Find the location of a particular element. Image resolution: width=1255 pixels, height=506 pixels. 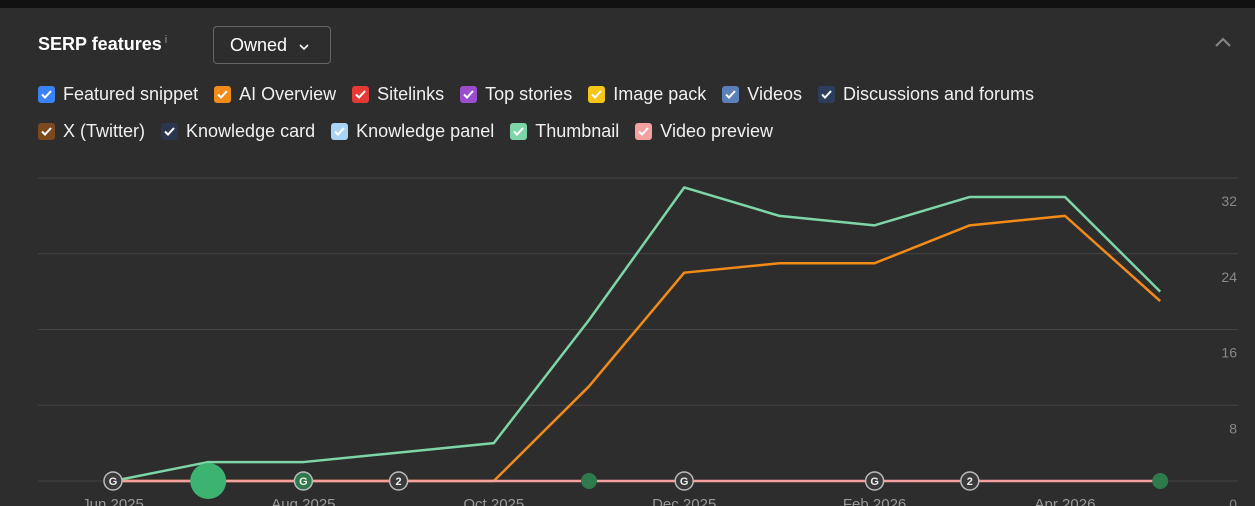

legend-item: Sitelinks is located at coordinates (398, 94).